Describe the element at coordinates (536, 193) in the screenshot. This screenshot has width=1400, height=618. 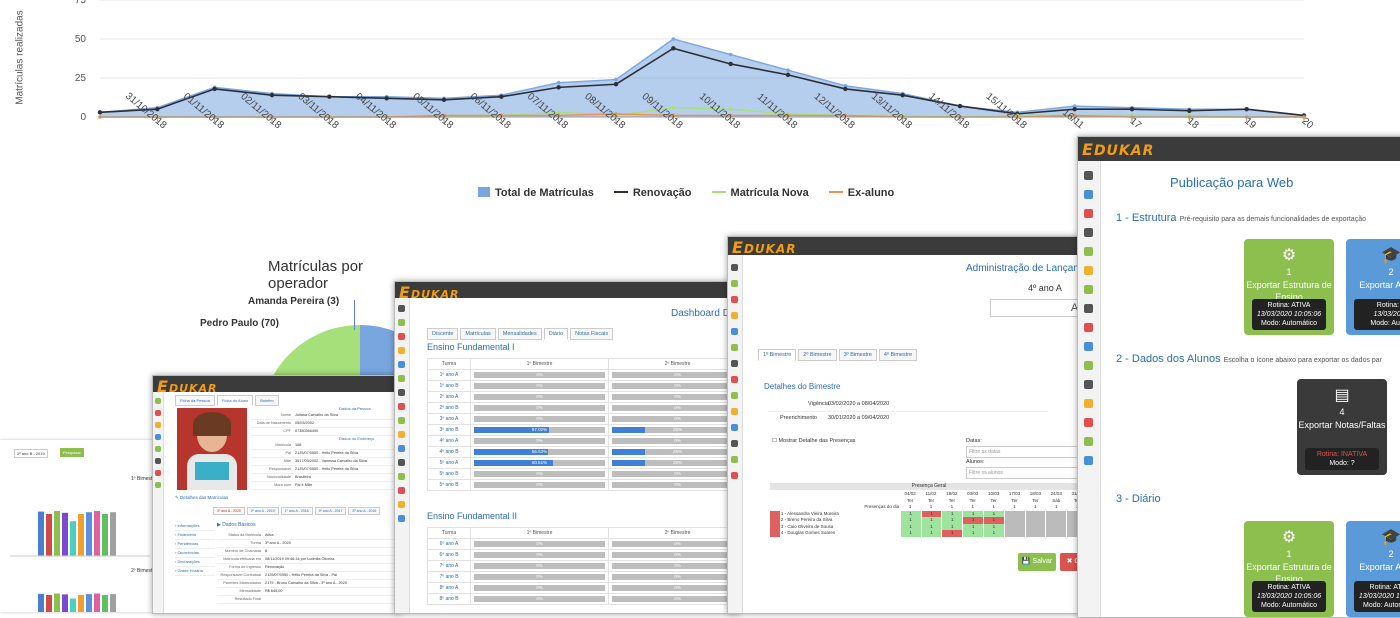
I see `legend-total: Total de Matrículas` at that location.